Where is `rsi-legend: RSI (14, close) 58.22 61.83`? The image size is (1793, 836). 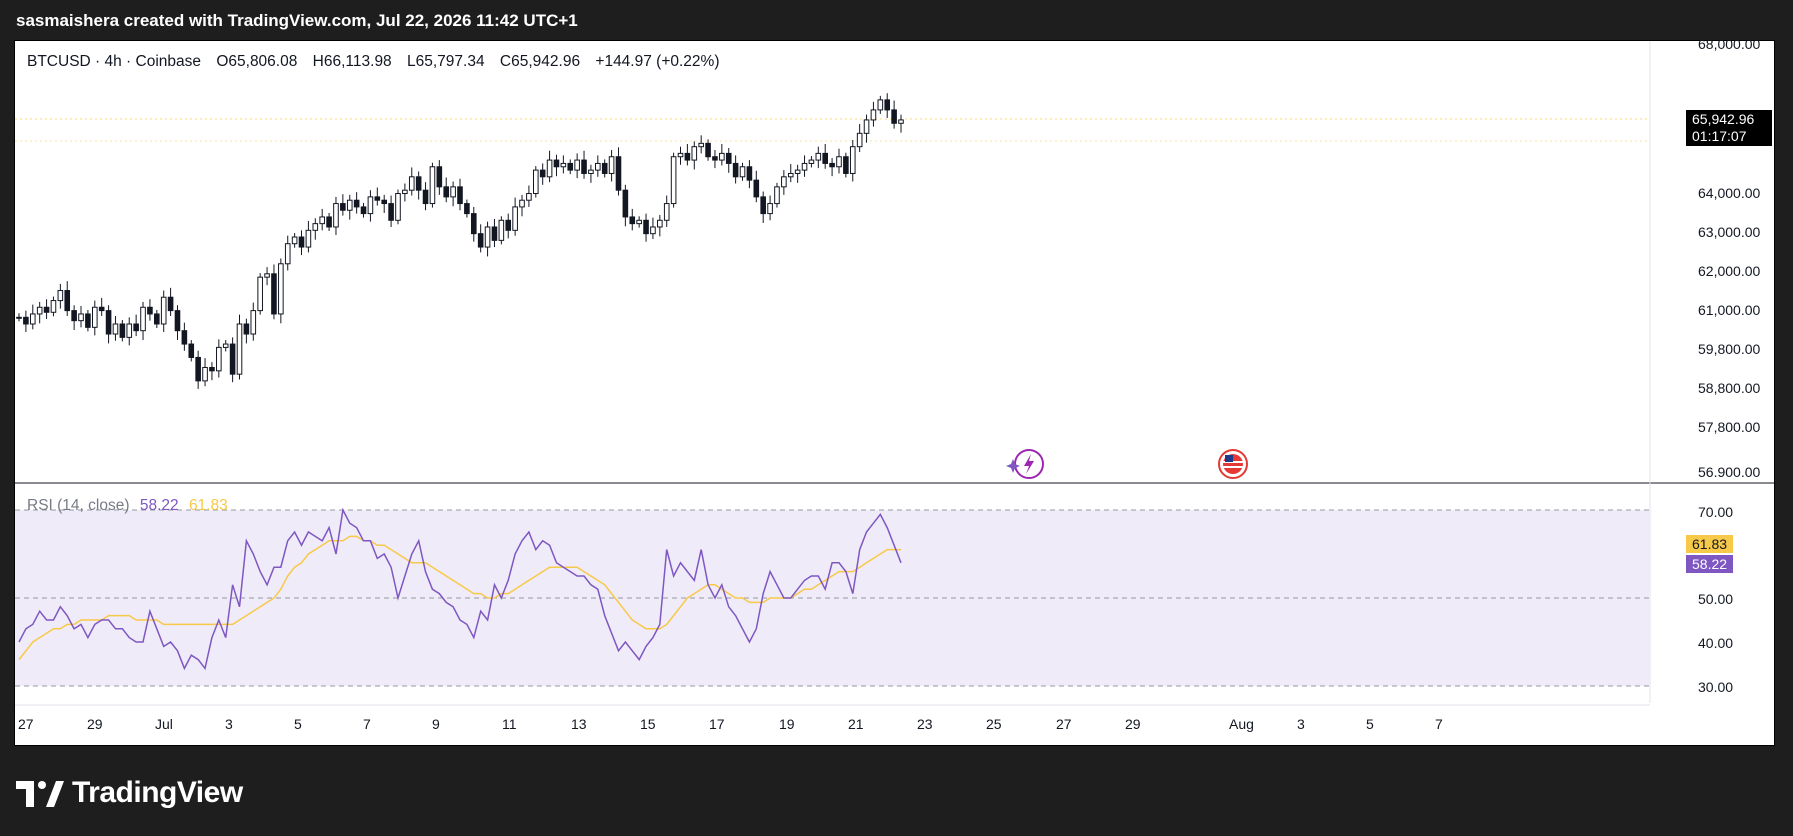 rsi-legend: RSI (14, close) 58.22 61.83 is located at coordinates (127, 506).